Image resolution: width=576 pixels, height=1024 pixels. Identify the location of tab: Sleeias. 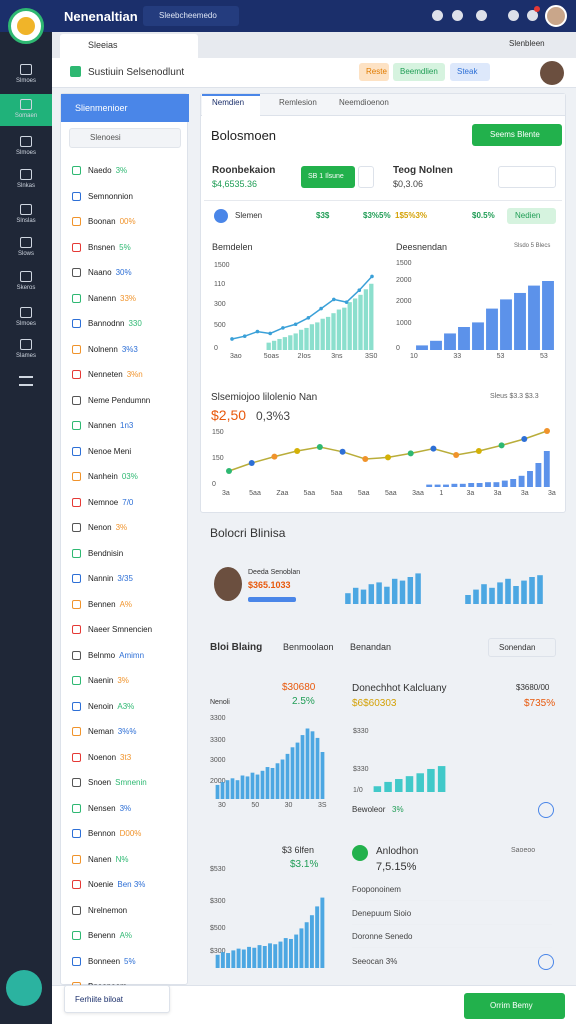
(129, 46).